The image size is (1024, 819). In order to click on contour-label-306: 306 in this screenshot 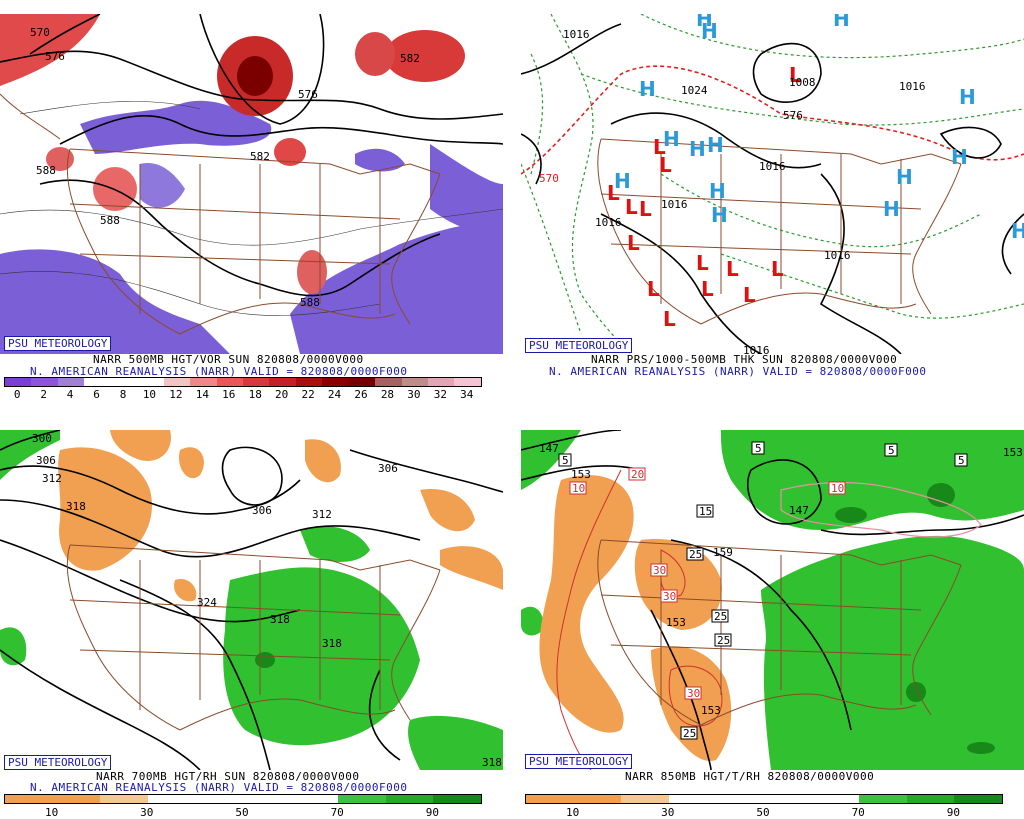, I will do `click(46, 460)`.